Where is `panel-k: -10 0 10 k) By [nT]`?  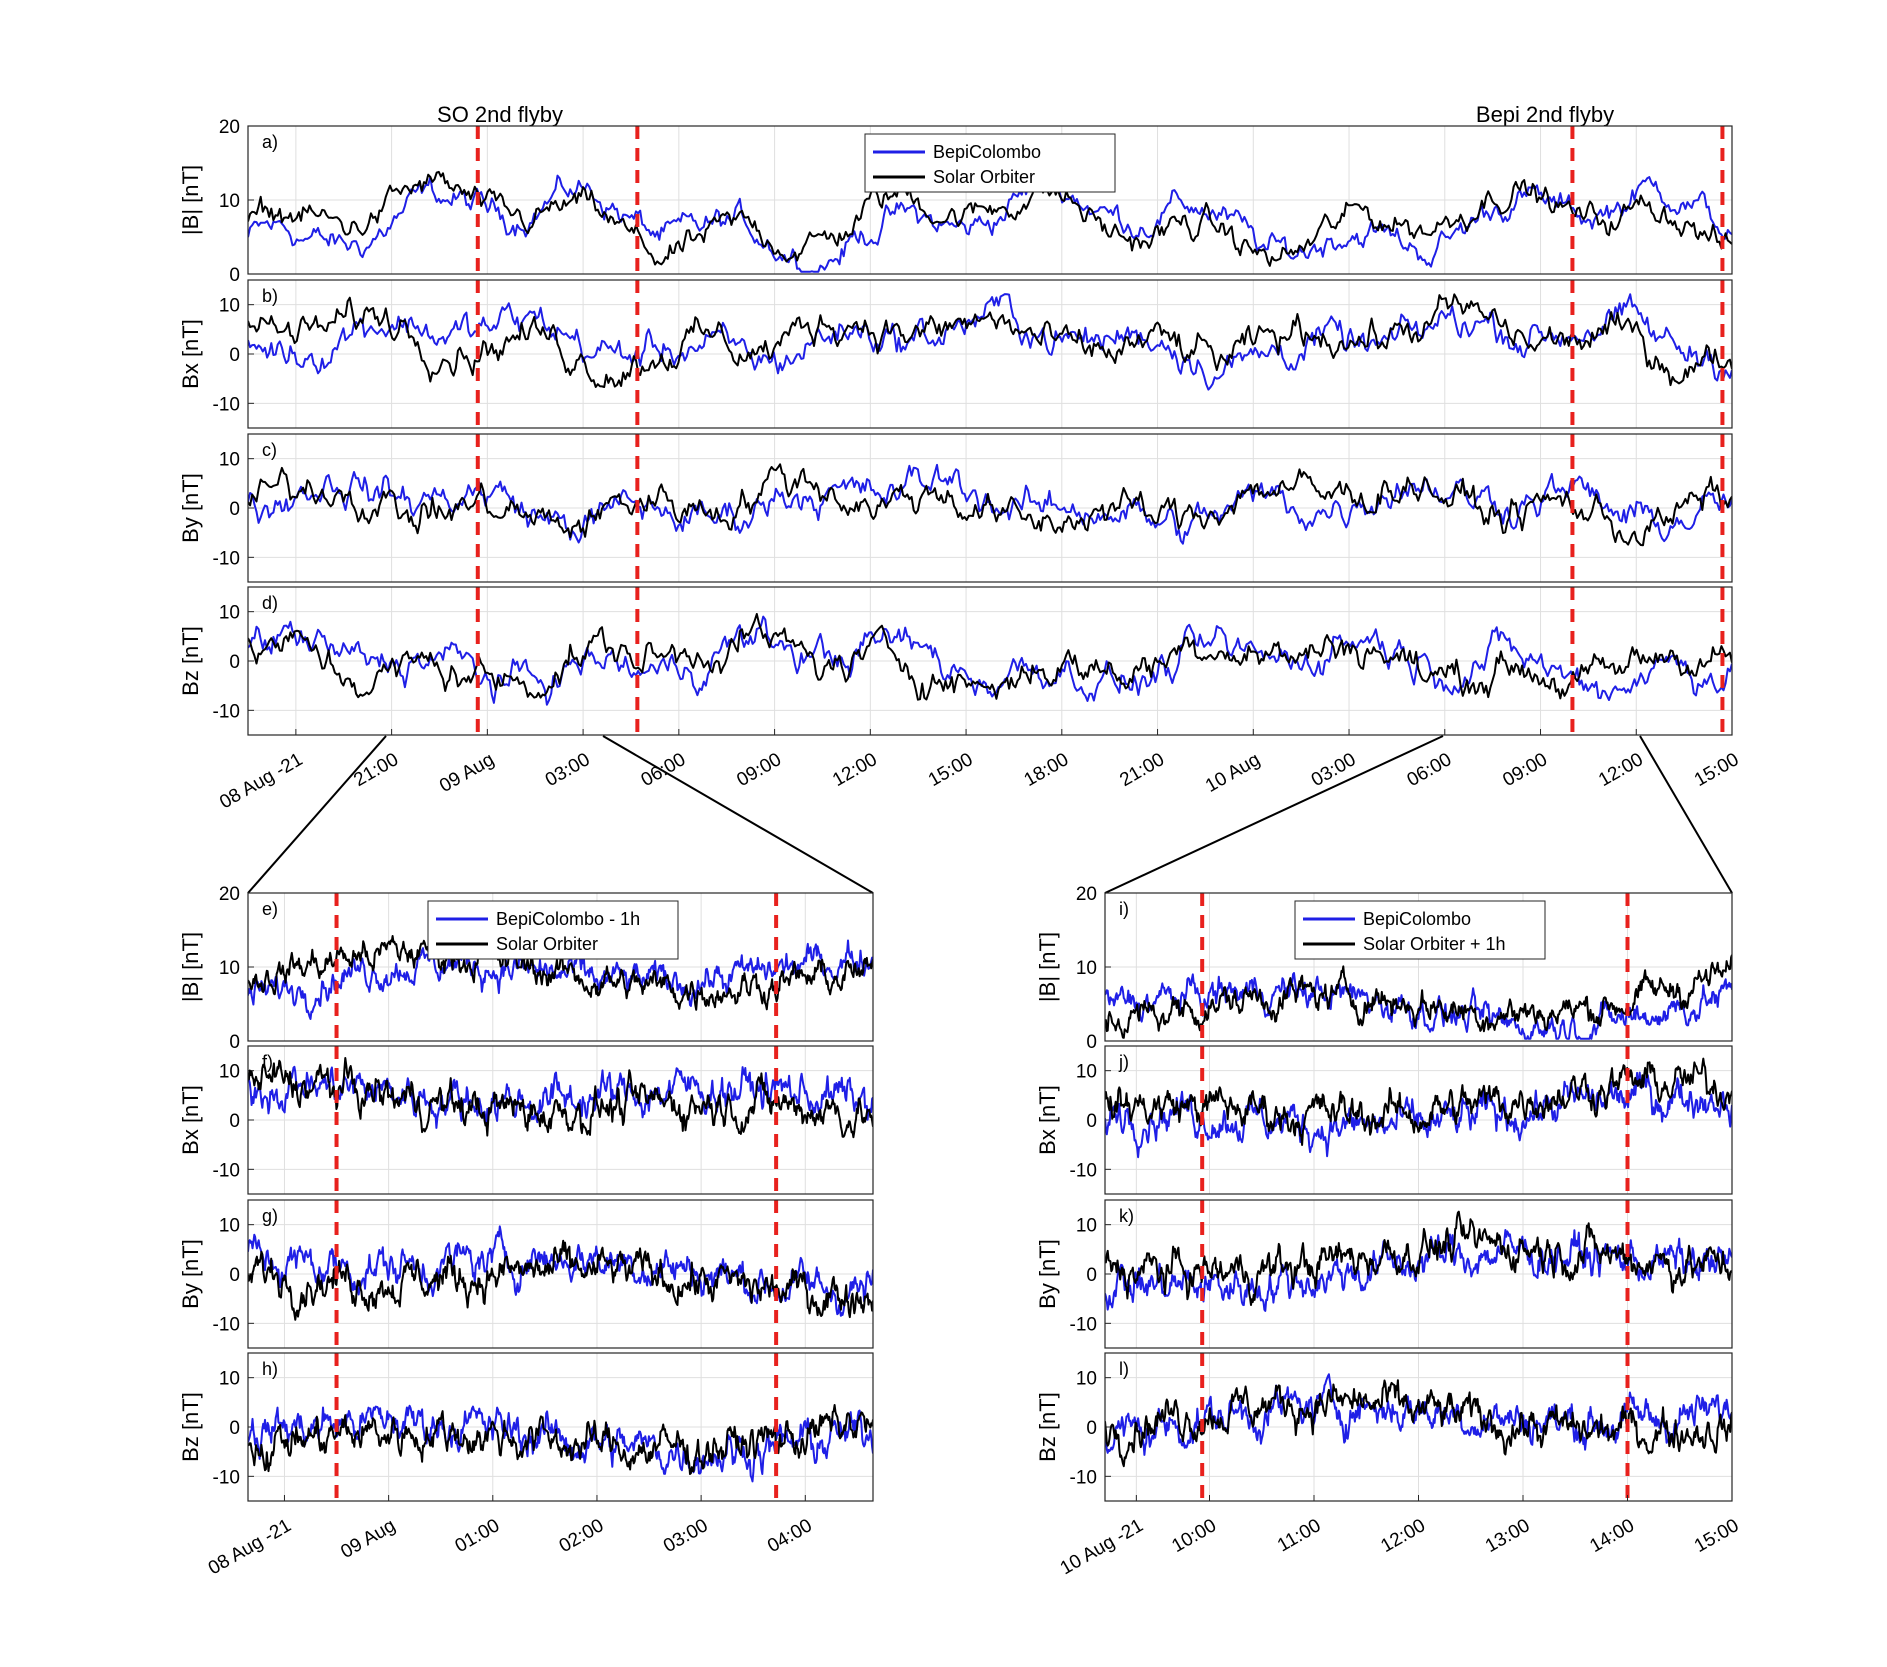
panel-k: -10 0 10 k) By [nT] is located at coordinates (1384, 1274).